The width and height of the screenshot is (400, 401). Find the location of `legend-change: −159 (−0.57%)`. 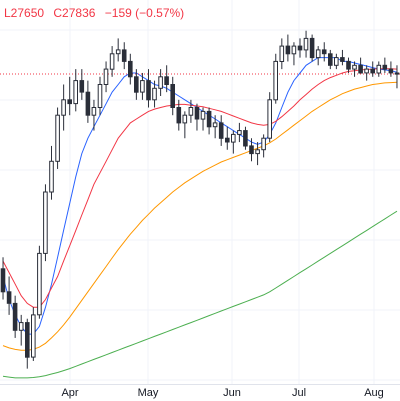

legend-change: −159 (−0.57%) is located at coordinates (144, 13).